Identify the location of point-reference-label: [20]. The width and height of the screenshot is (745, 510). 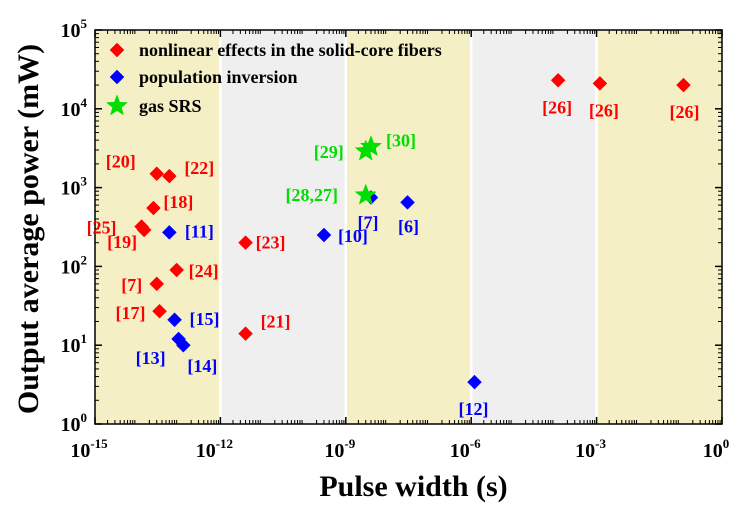
(121, 162).